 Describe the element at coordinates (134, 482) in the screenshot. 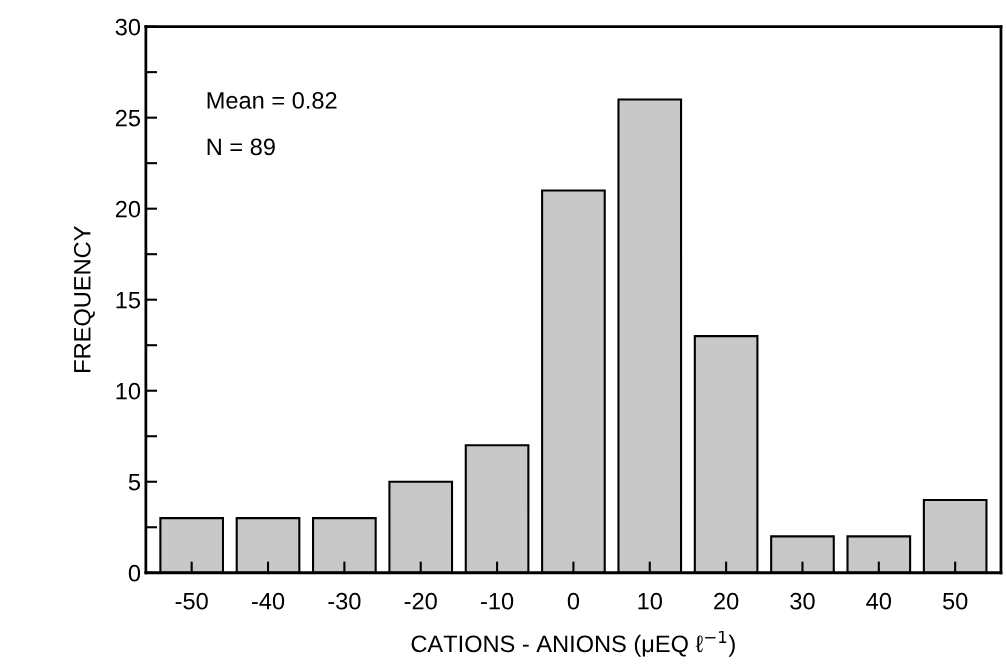

I see `y-tick-label: 5` at that location.